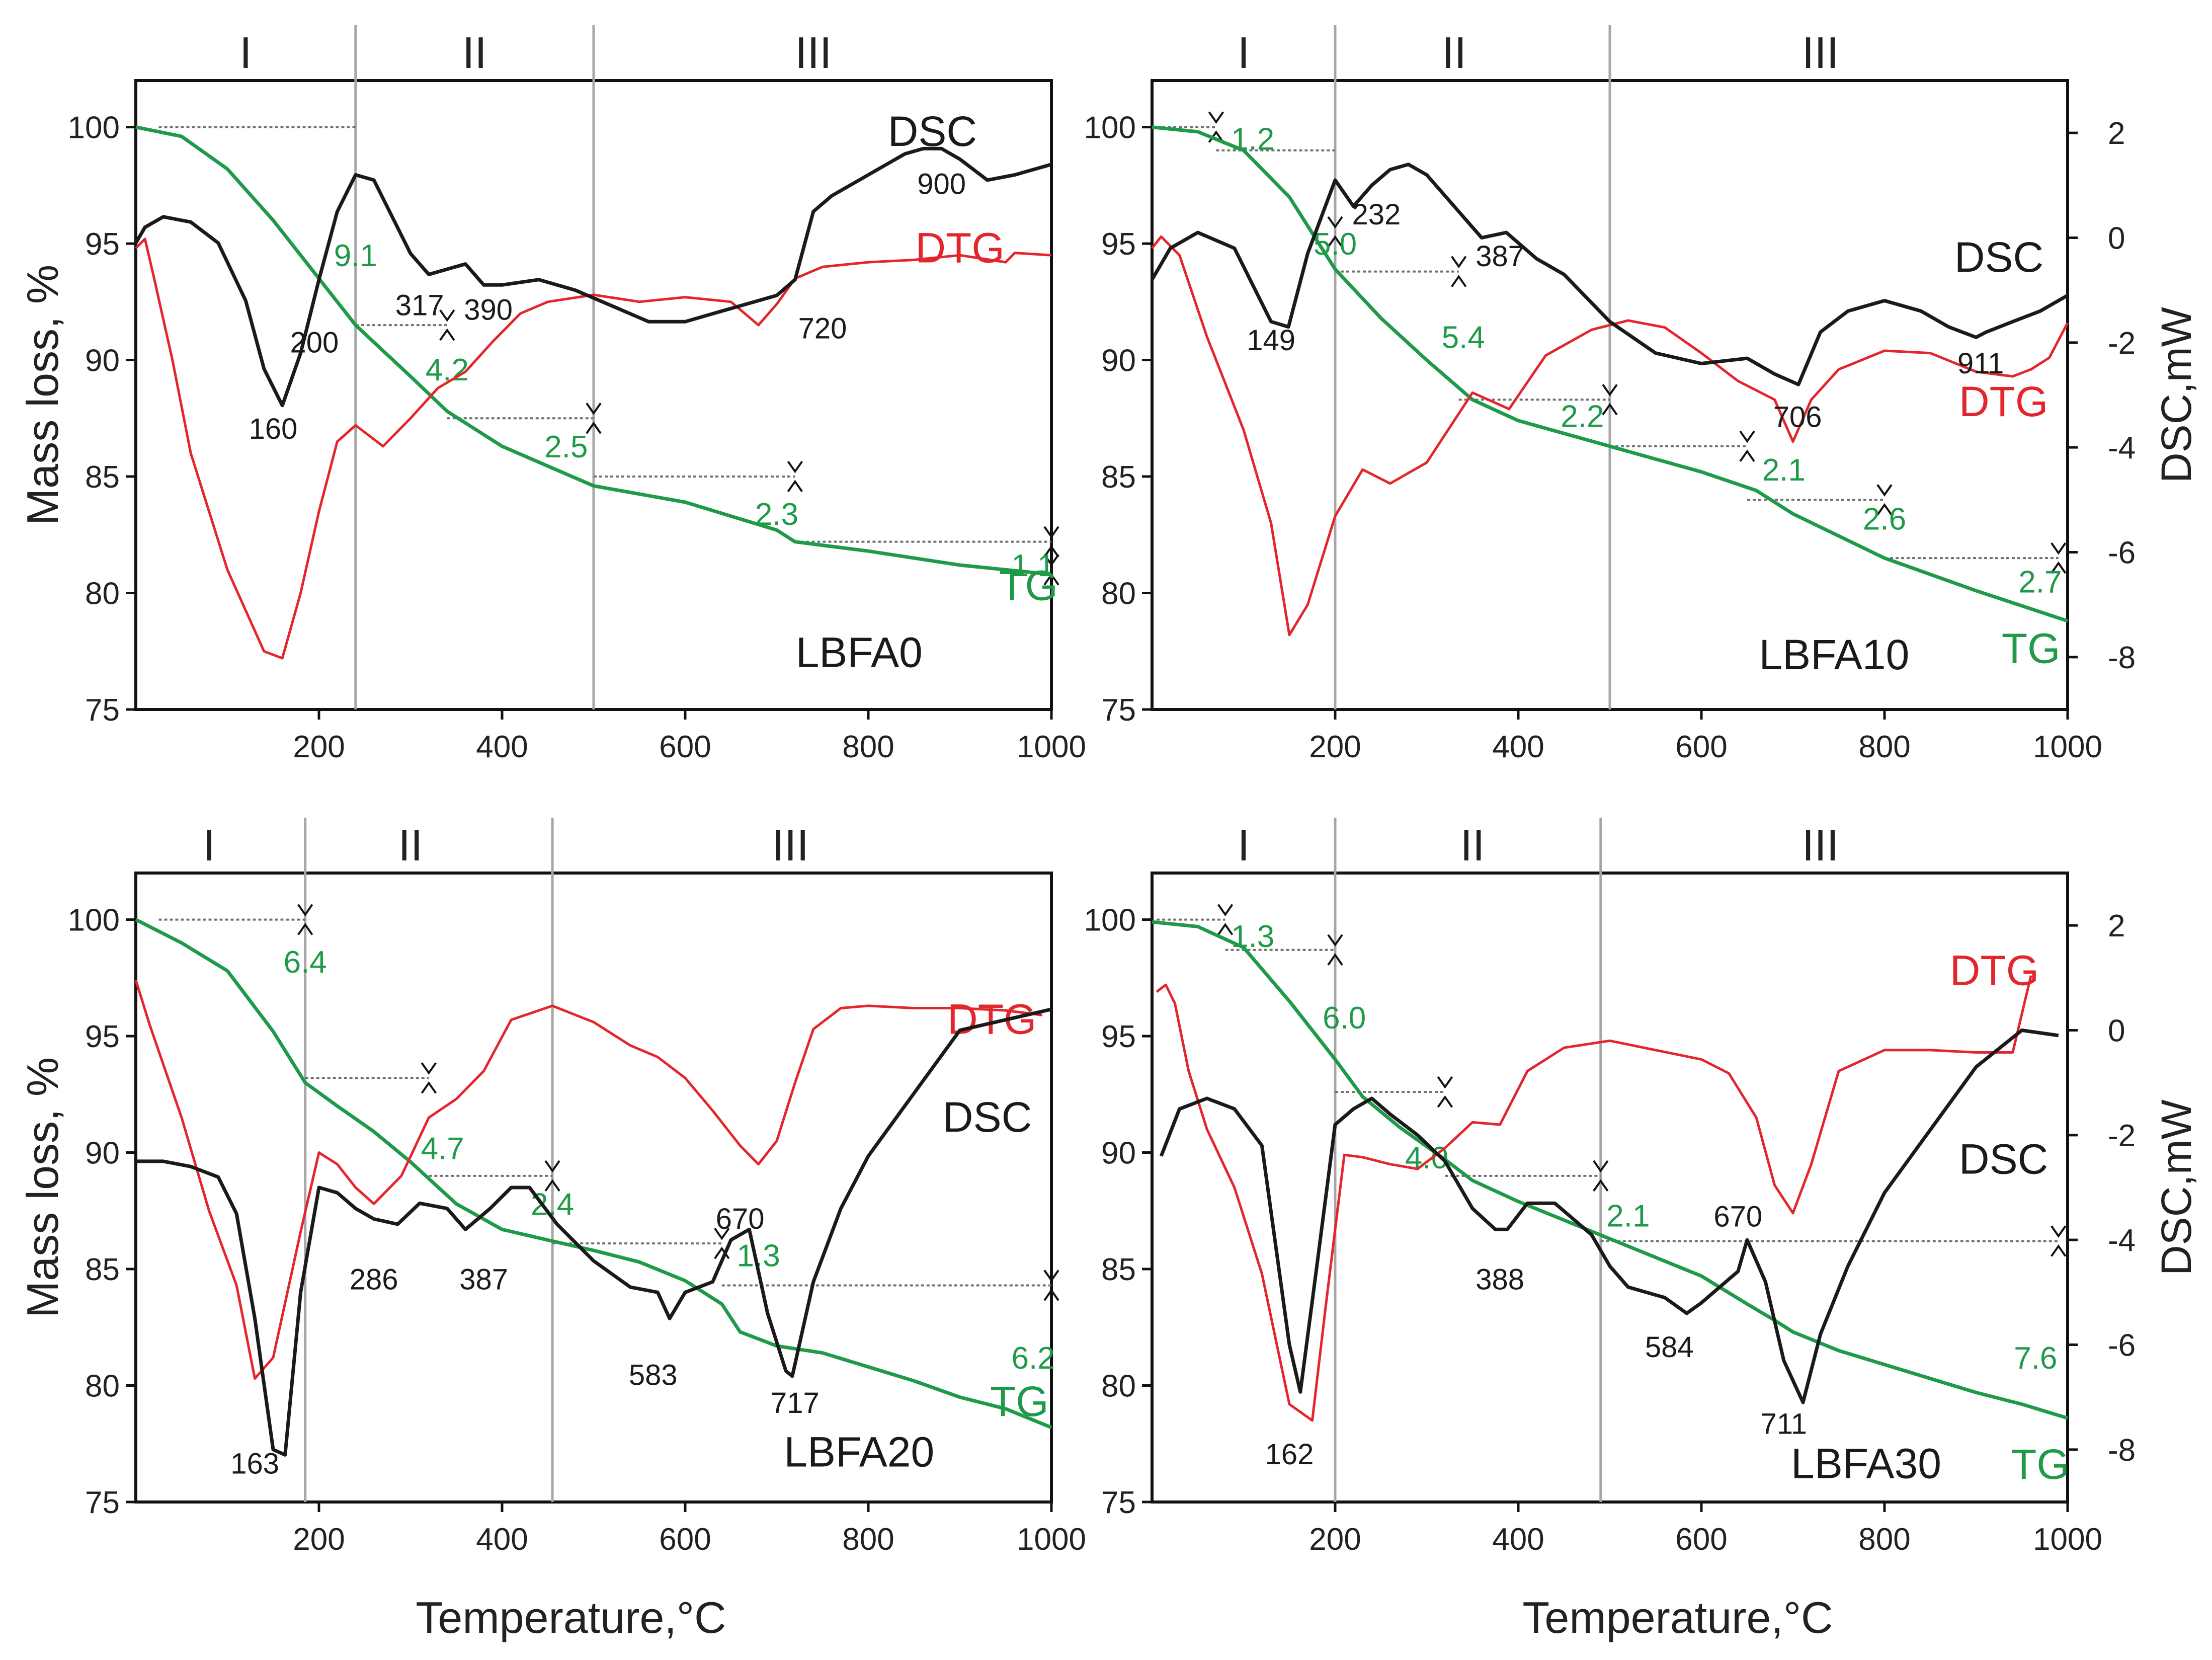 The width and height of the screenshot is (2212, 1660). I want to click on mass-loss-value: 6.0, so click(1344, 1019).